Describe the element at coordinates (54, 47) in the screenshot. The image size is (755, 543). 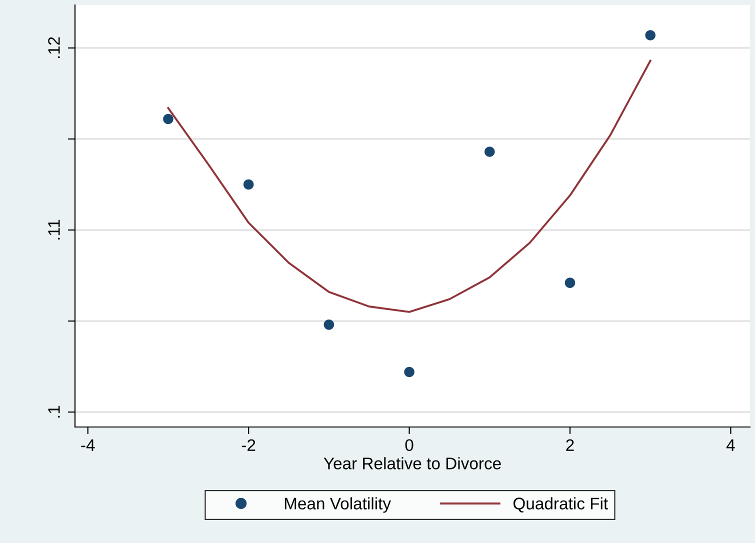
I see `y-tick-label: .12` at that location.